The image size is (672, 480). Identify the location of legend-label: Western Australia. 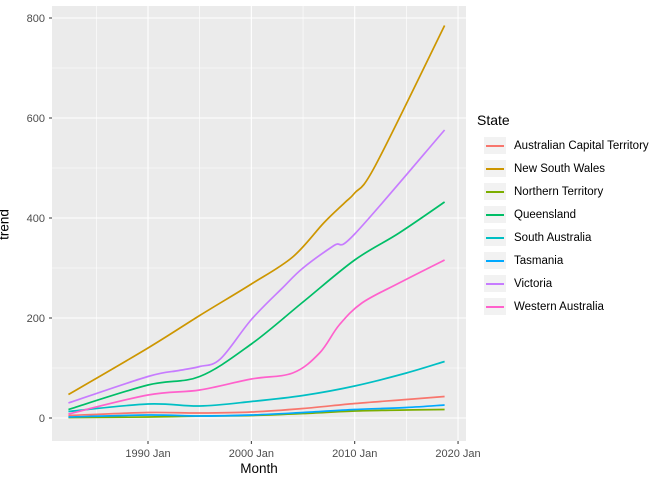
(559, 306).